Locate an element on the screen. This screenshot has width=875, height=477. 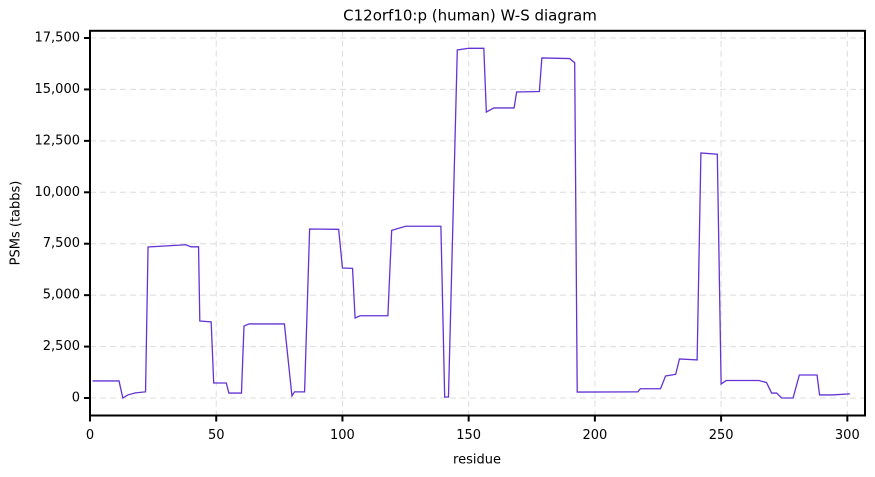
y-axis-label: PSMs (tabbs) is located at coordinates (16, 223).